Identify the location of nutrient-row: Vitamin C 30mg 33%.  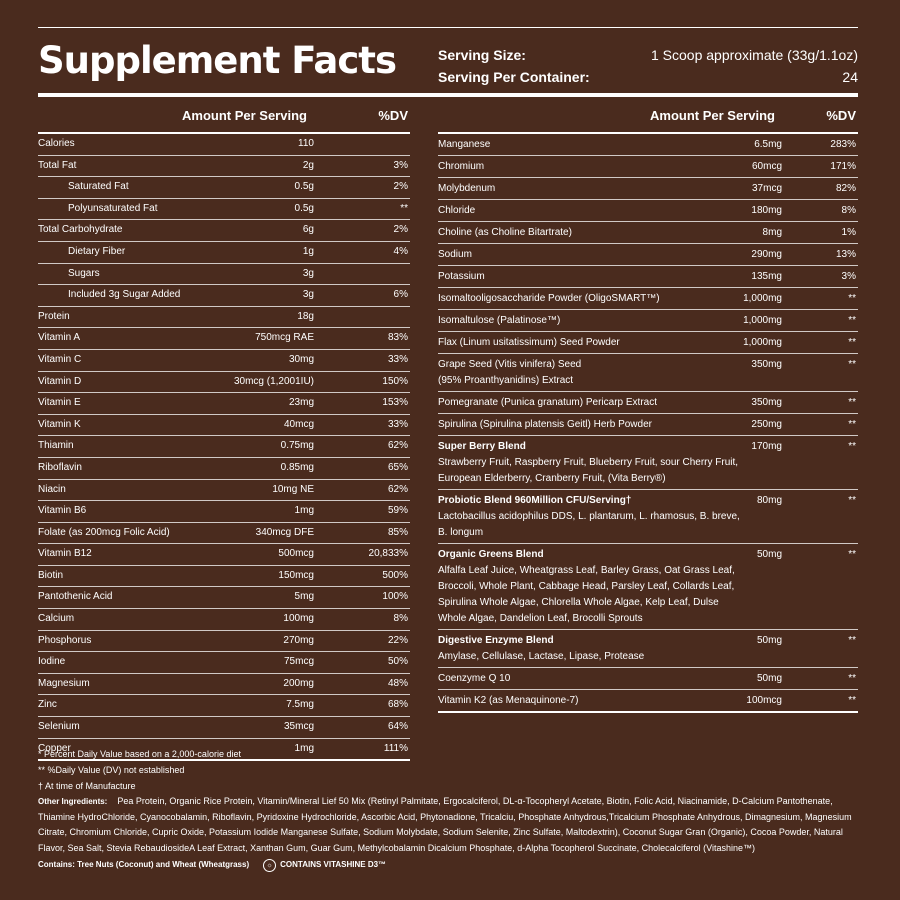
(224, 361).